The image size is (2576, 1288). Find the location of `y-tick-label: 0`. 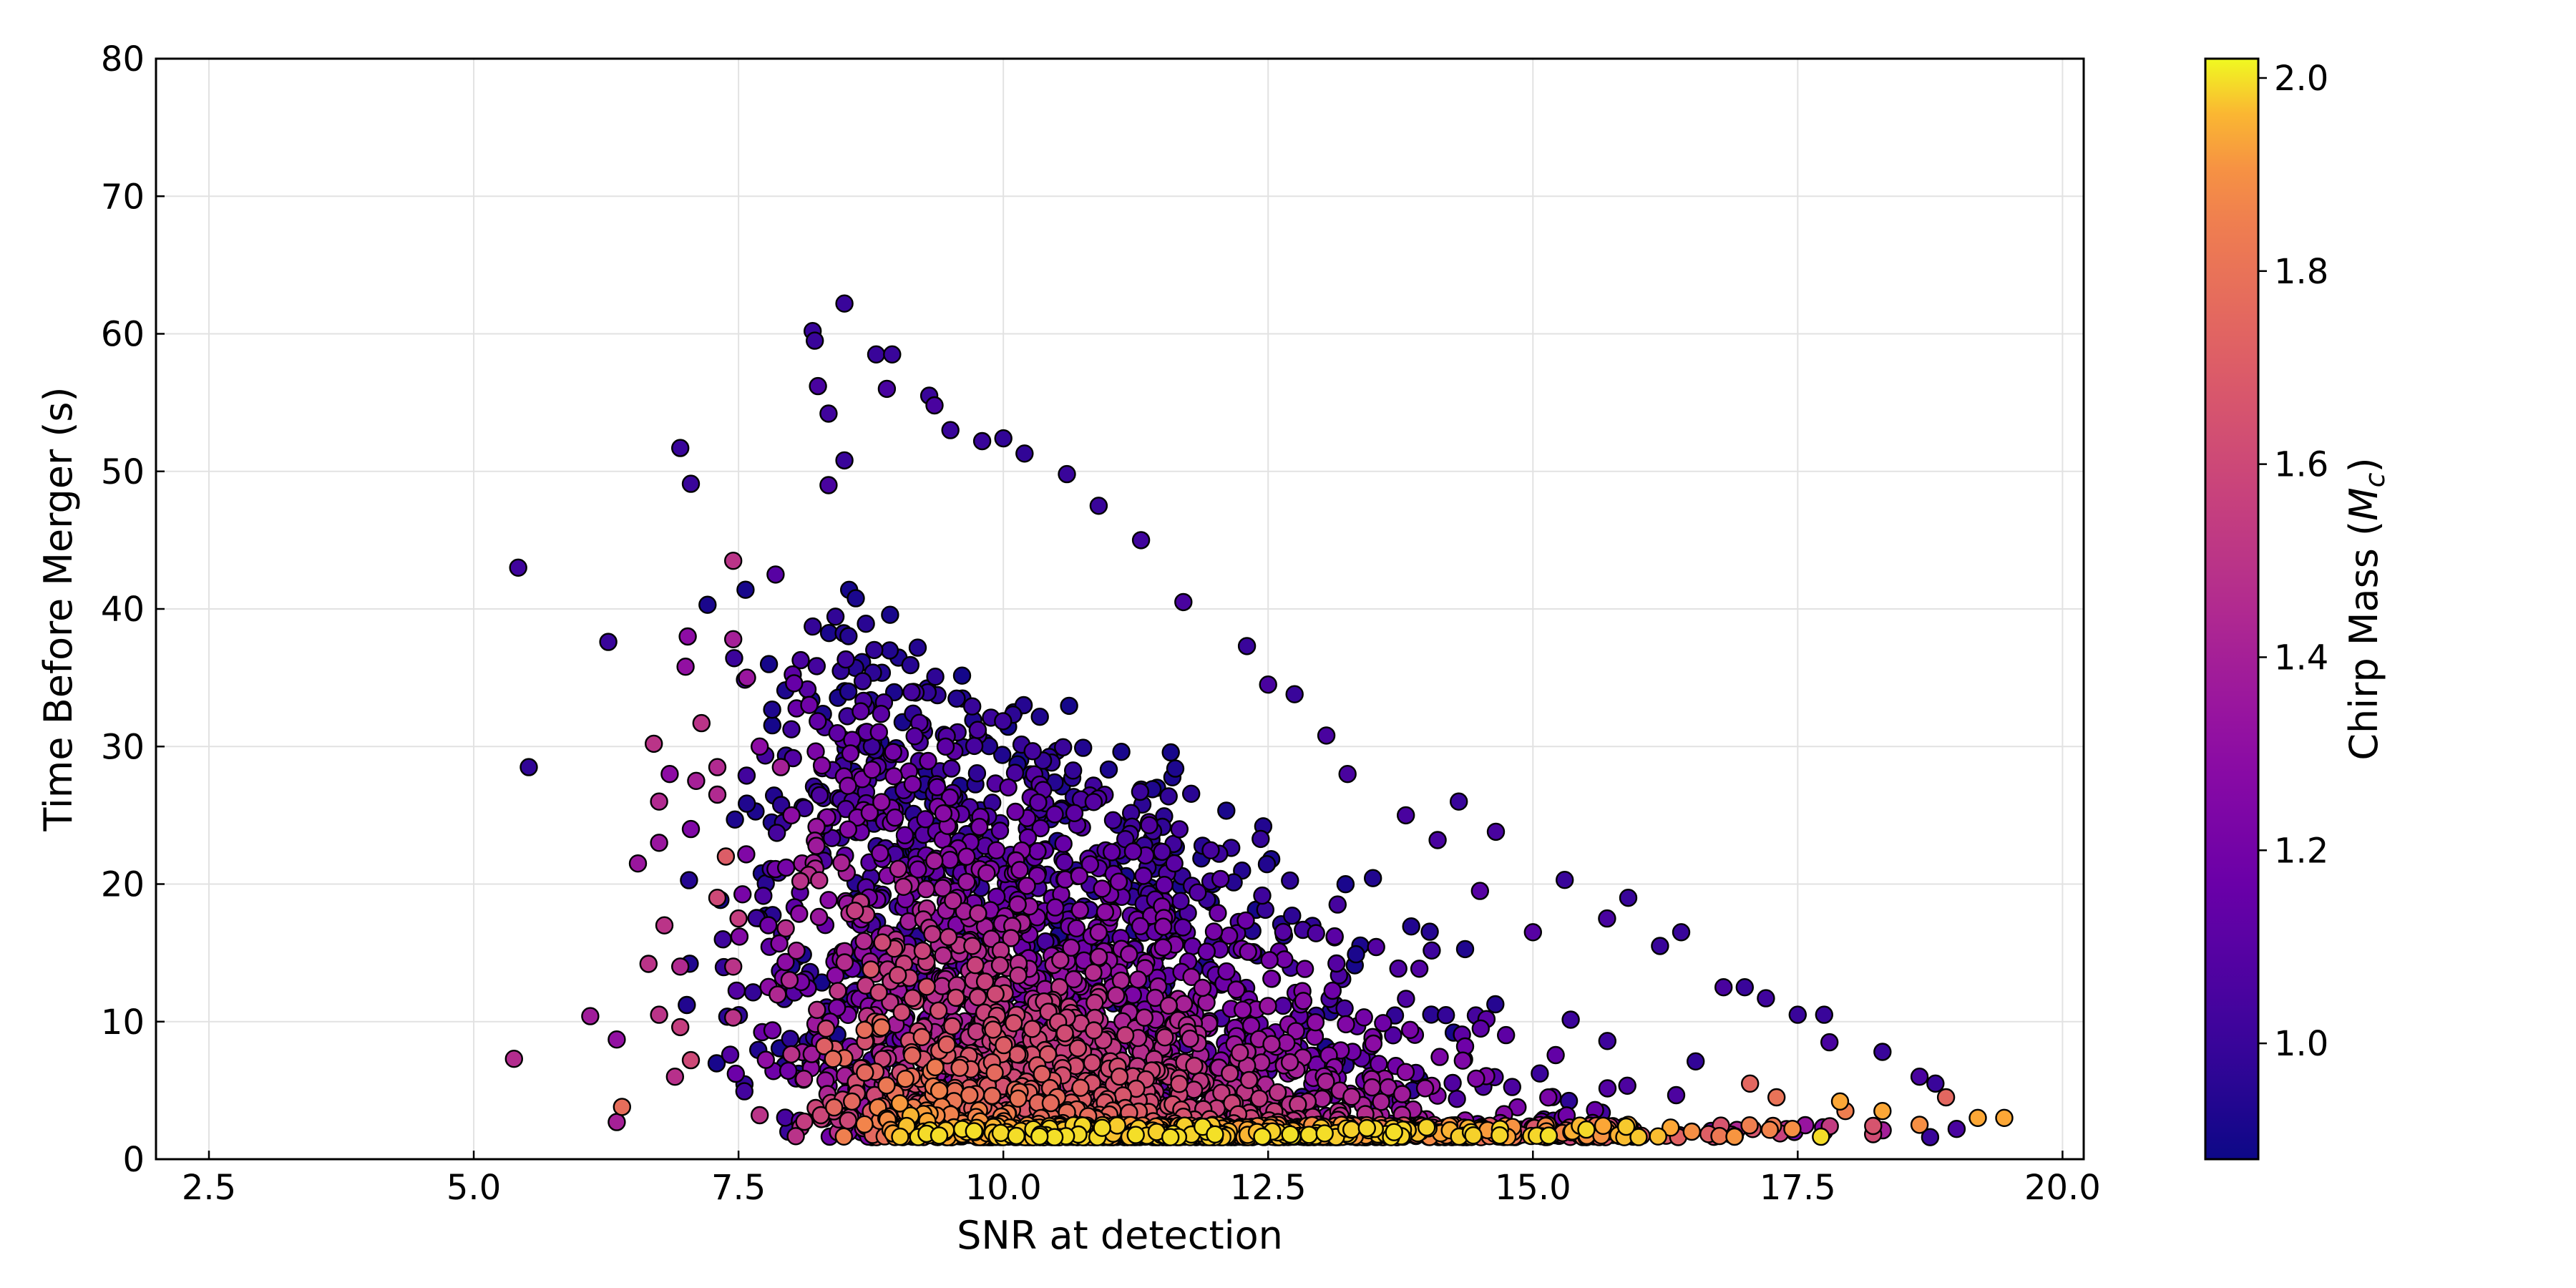

y-tick-label: 0 is located at coordinates (133, 1160).